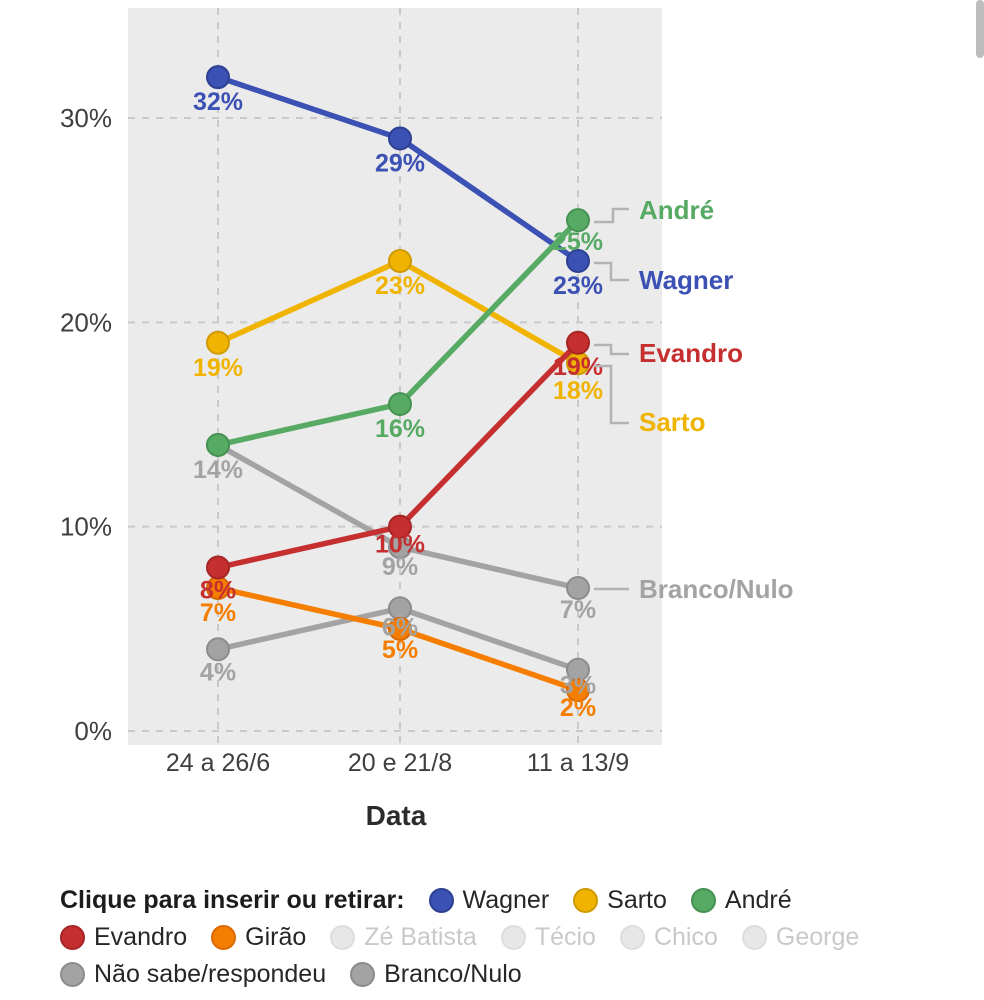  Describe the element at coordinates (141, 937) in the screenshot. I see `legend-label: Evandro` at that location.